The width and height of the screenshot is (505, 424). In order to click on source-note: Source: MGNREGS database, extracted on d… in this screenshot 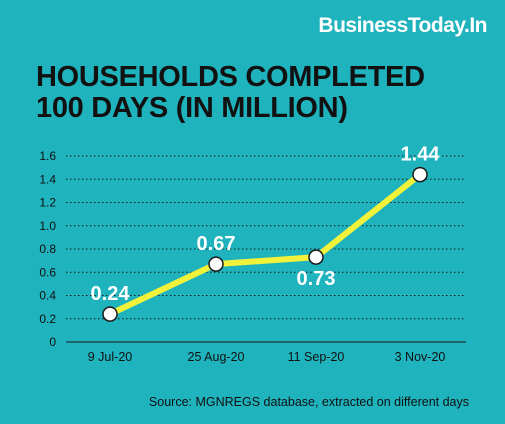, I will do `click(308, 402)`.